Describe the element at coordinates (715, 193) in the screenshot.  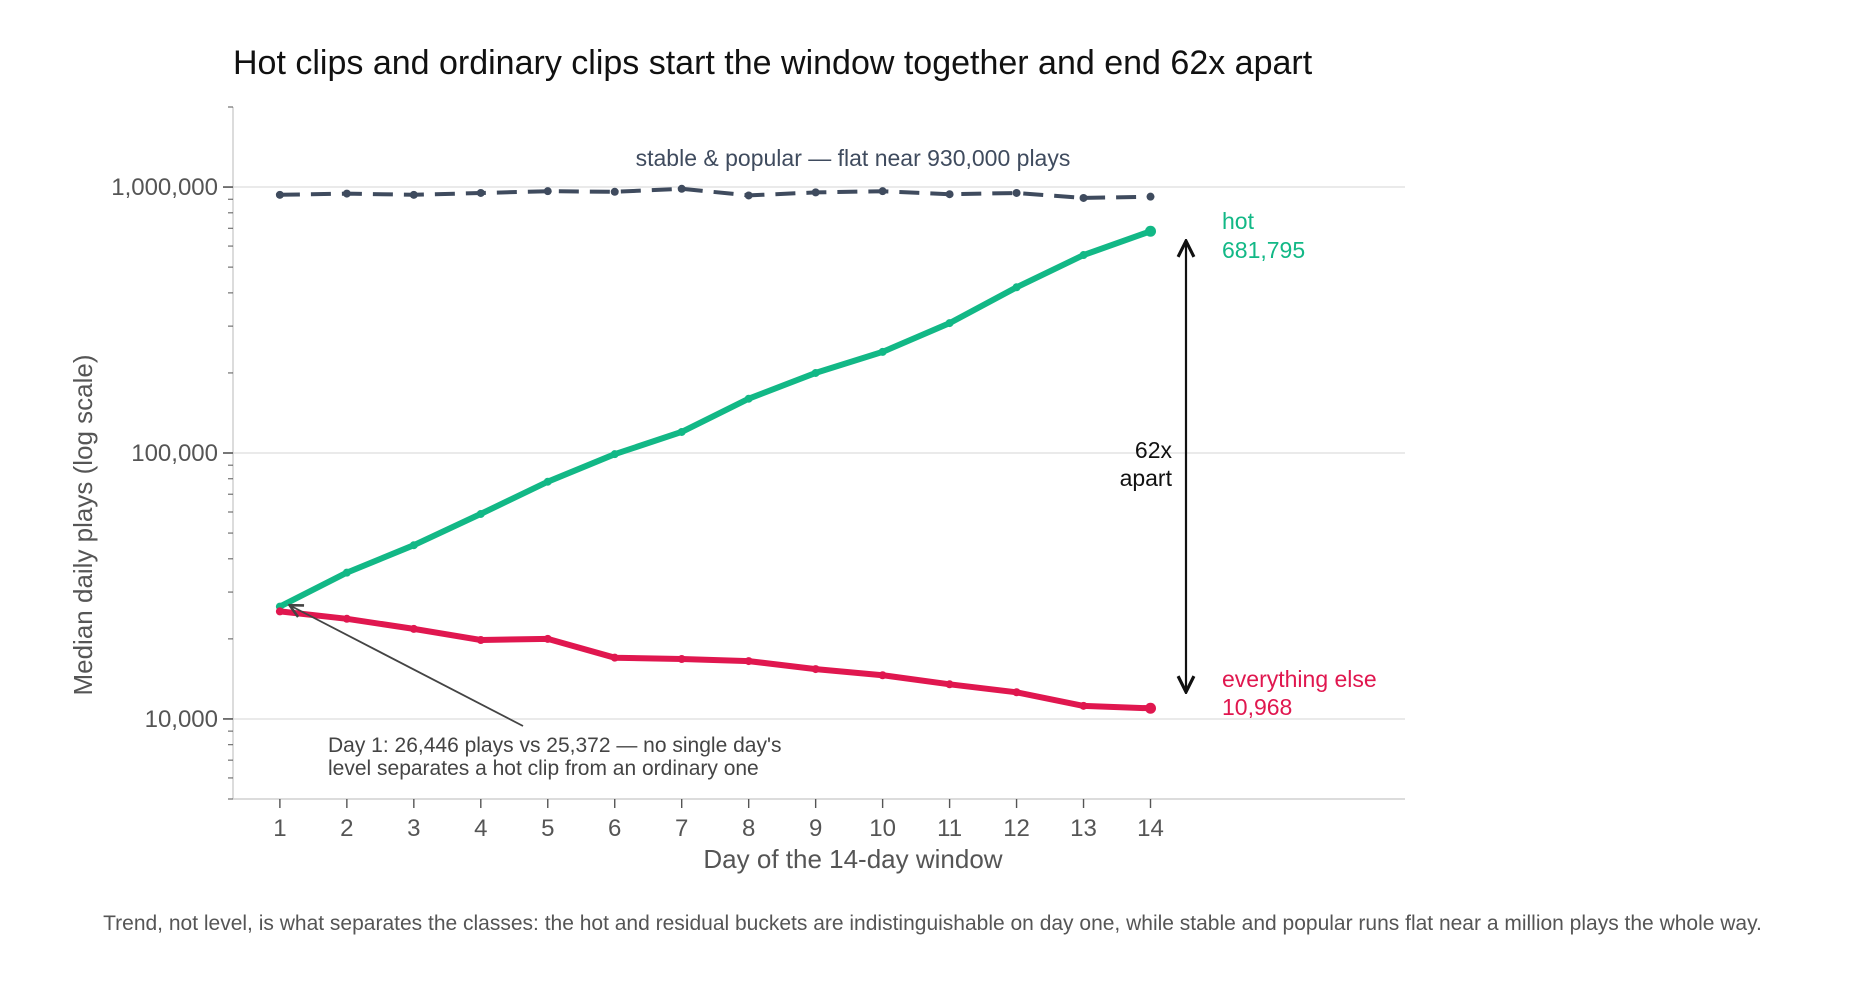
I see `series-line-stable-popular` at that location.